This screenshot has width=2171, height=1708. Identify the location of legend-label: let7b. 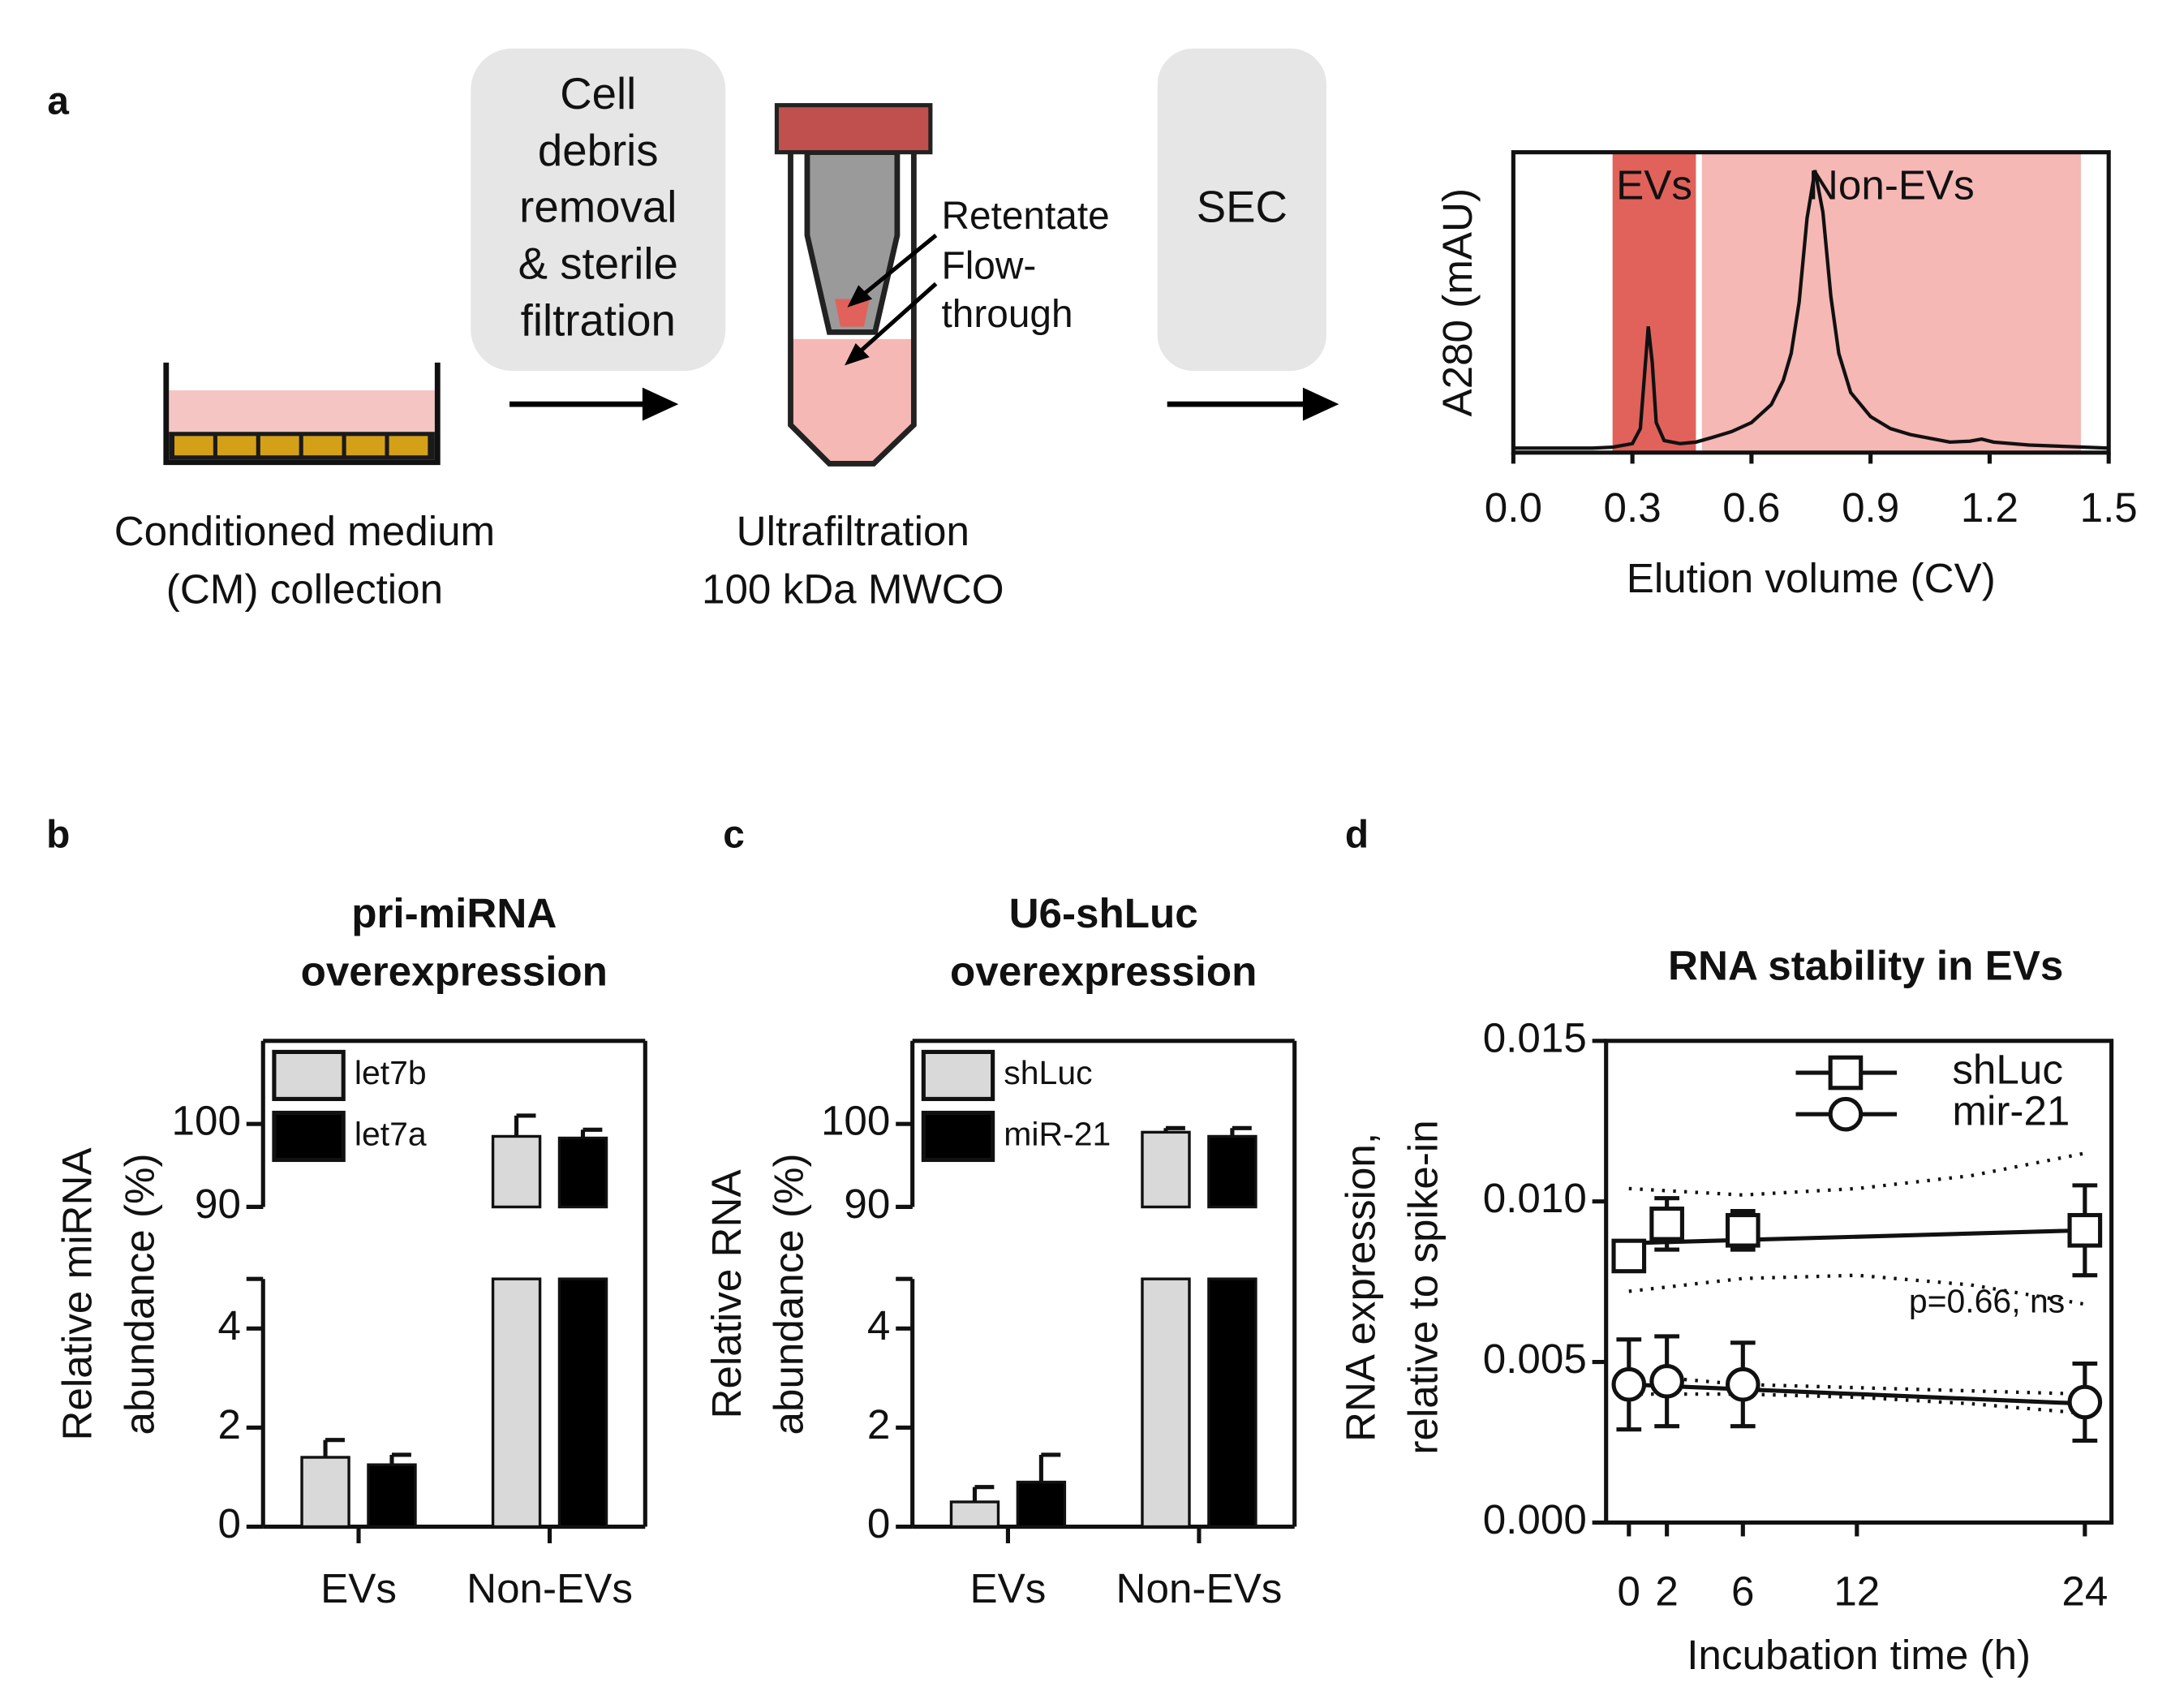
(391, 1072).